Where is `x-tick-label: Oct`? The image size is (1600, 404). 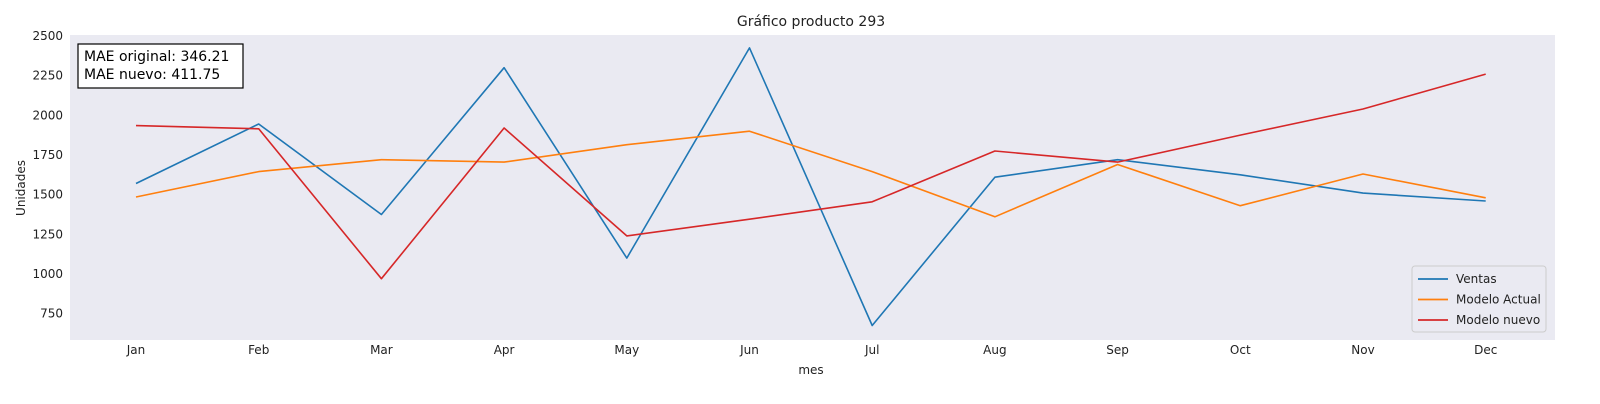 x-tick-label: Oct is located at coordinates (1240, 350).